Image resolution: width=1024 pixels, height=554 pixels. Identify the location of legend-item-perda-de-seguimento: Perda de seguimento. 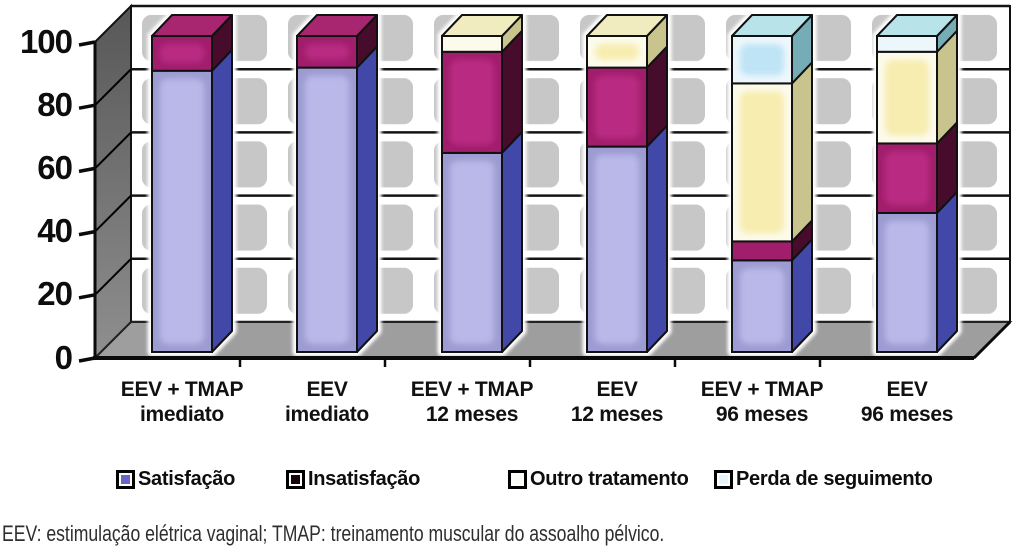
(823, 479).